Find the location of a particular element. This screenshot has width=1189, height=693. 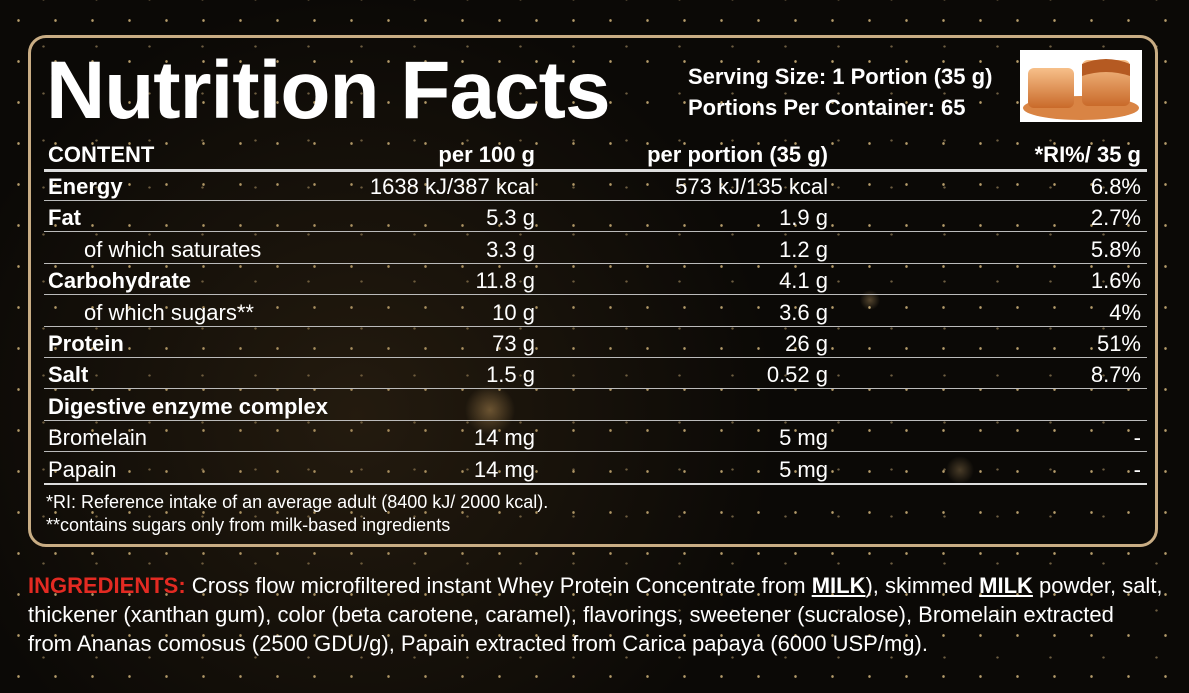

caramel-image is located at coordinates (1081, 86).